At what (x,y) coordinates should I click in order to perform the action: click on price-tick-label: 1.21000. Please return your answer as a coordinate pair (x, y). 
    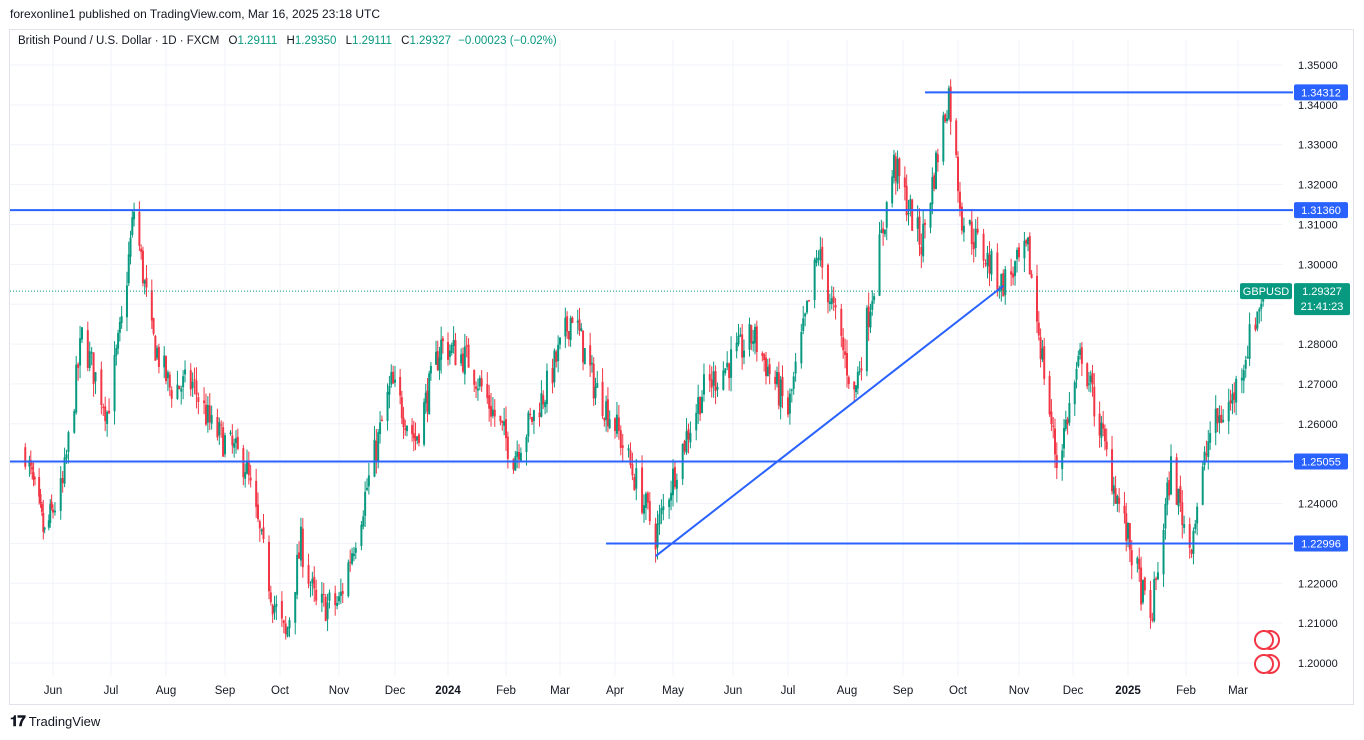
    Looking at the image, I should click on (1318, 624).